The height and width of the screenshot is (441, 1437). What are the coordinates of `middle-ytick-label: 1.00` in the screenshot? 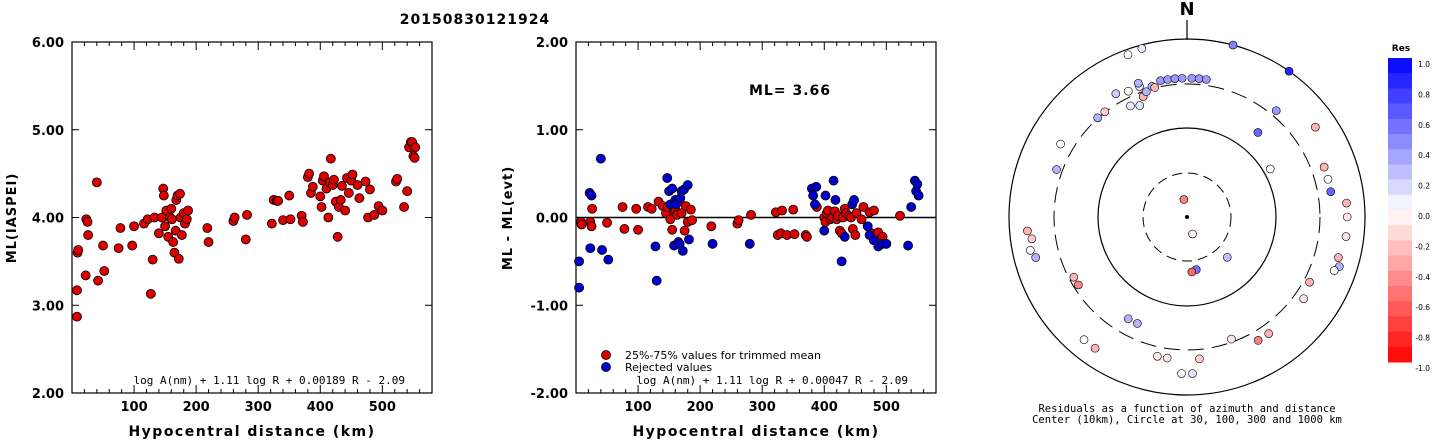 It's located at (552, 131).